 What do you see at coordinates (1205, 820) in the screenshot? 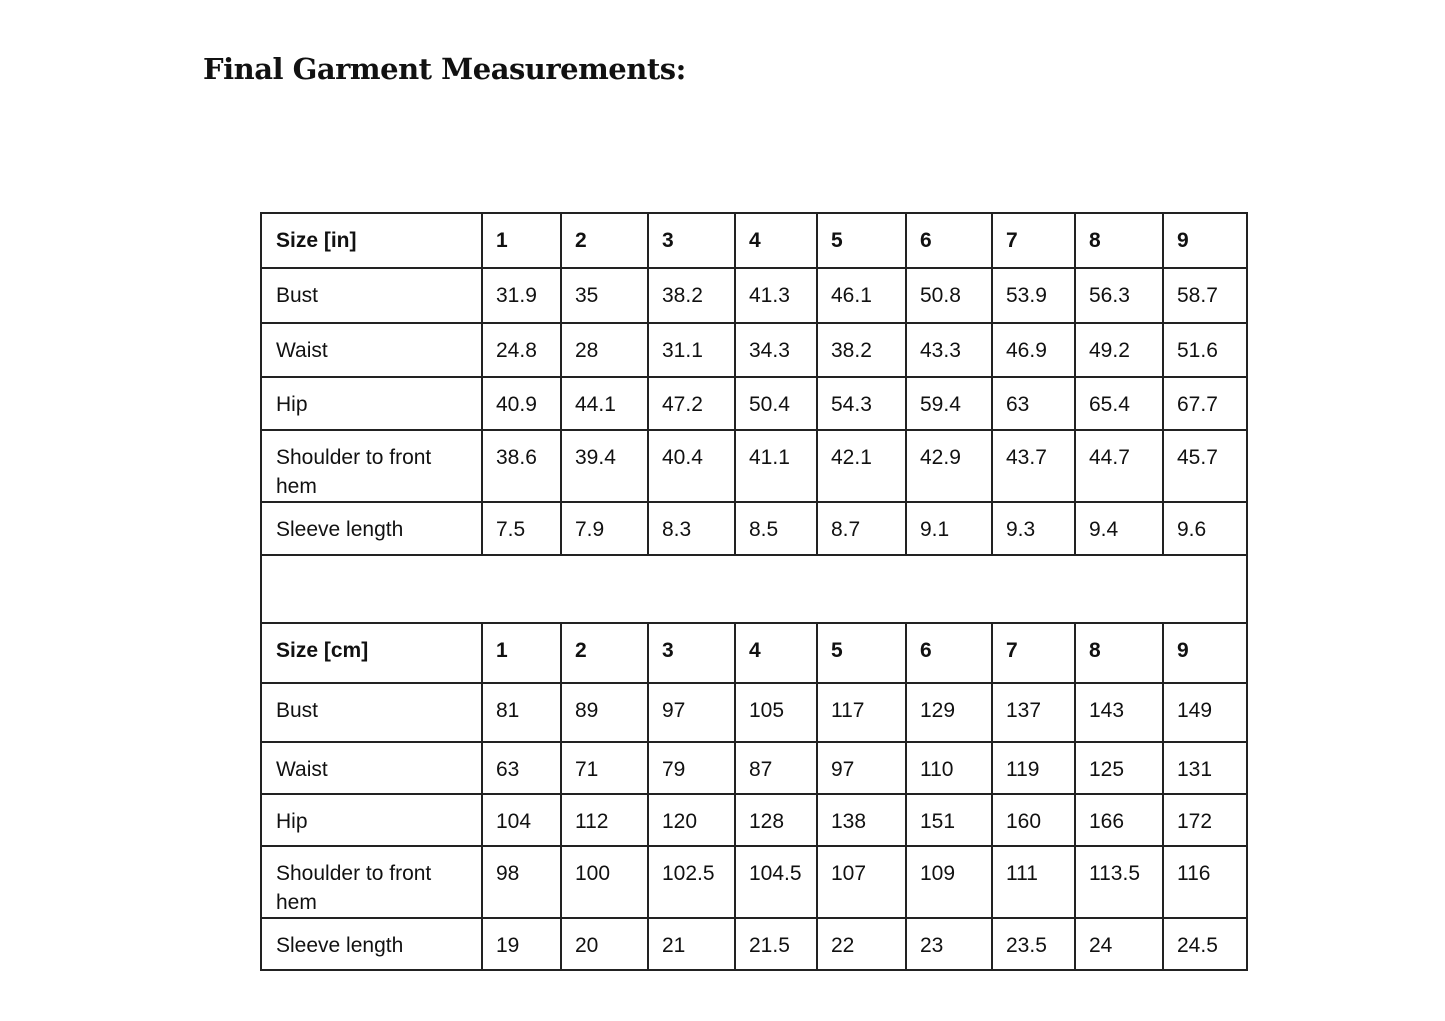
I see `measurement-value: 172` at bounding box center [1205, 820].